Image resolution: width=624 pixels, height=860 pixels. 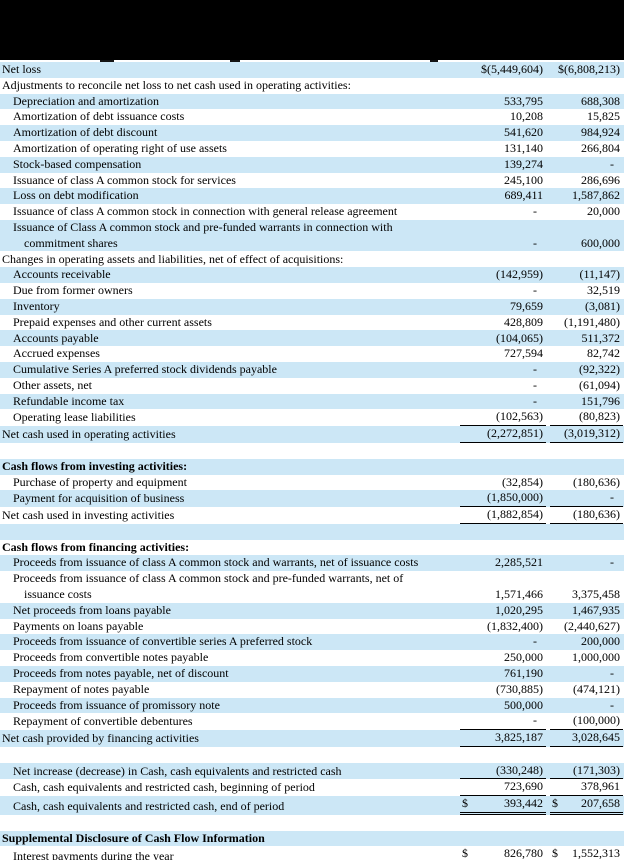 I want to click on value-col2: $(6,808,213), so click(x=589, y=69).